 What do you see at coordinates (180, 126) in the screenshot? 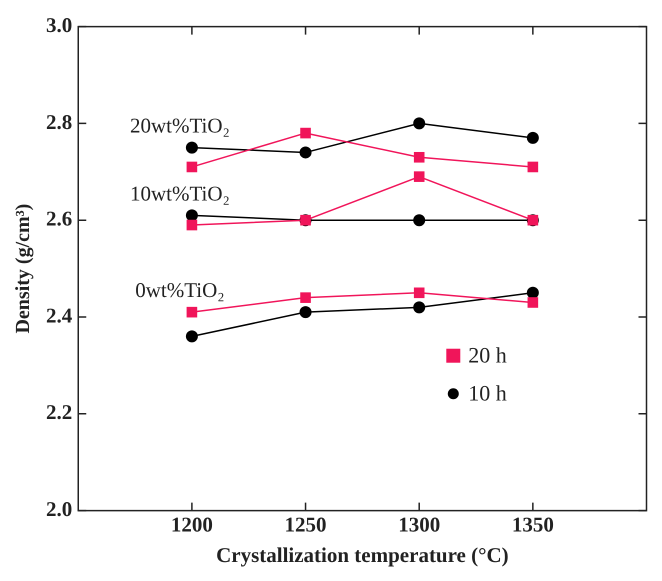
I see `annotation: 20wt%TiO₂` at bounding box center [180, 126].